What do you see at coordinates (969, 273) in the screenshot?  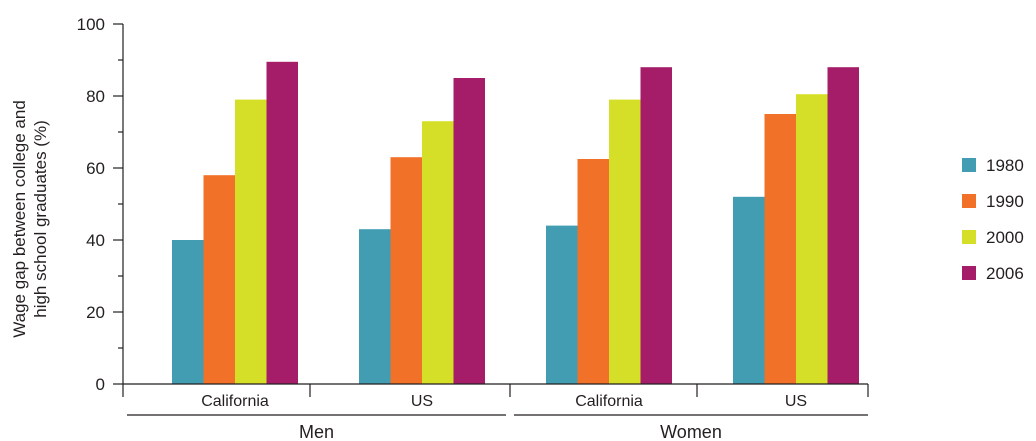 I see `legend-swatch-2006` at bounding box center [969, 273].